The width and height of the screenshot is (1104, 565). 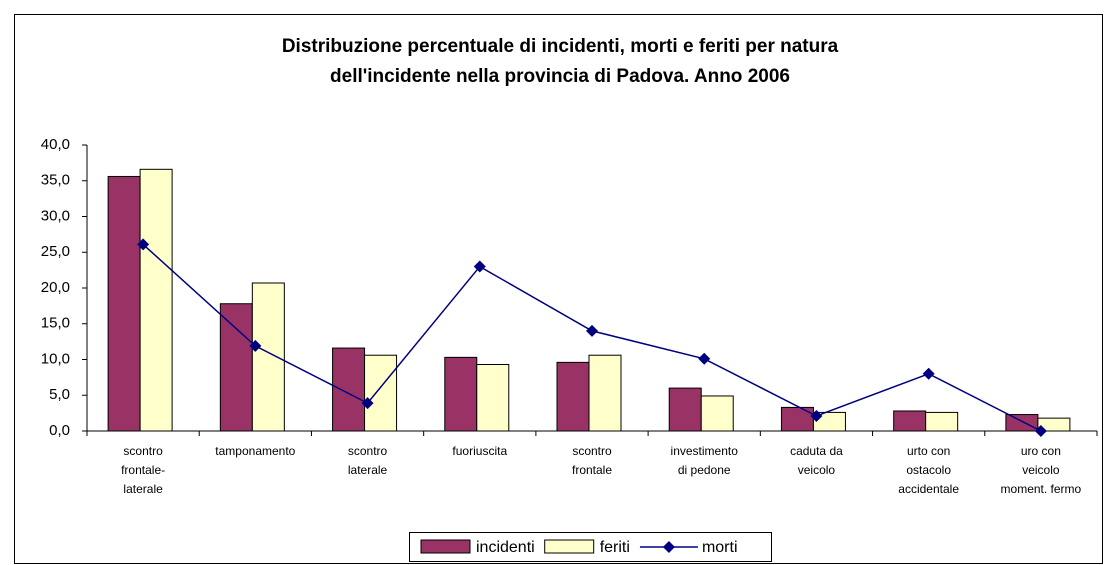 What do you see at coordinates (143, 470) in the screenshot?
I see `x-tick-label: frontale-` at bounding box center [143, 470].